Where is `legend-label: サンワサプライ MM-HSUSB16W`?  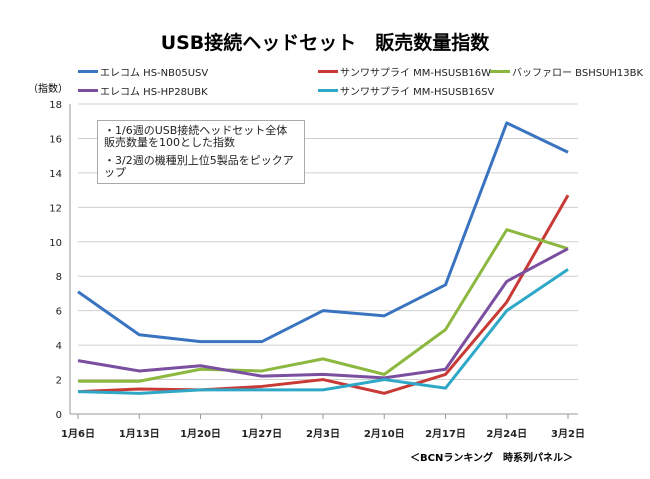
legend-label: サンワサプライ MM-HSUSB16W is located at coordinates (416, 73).